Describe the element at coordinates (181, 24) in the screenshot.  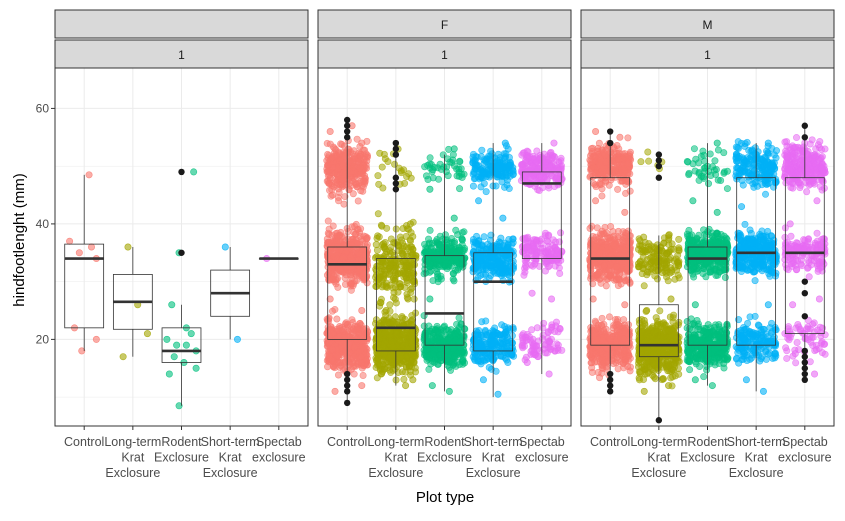
I see `facet-strip-top` at that location.